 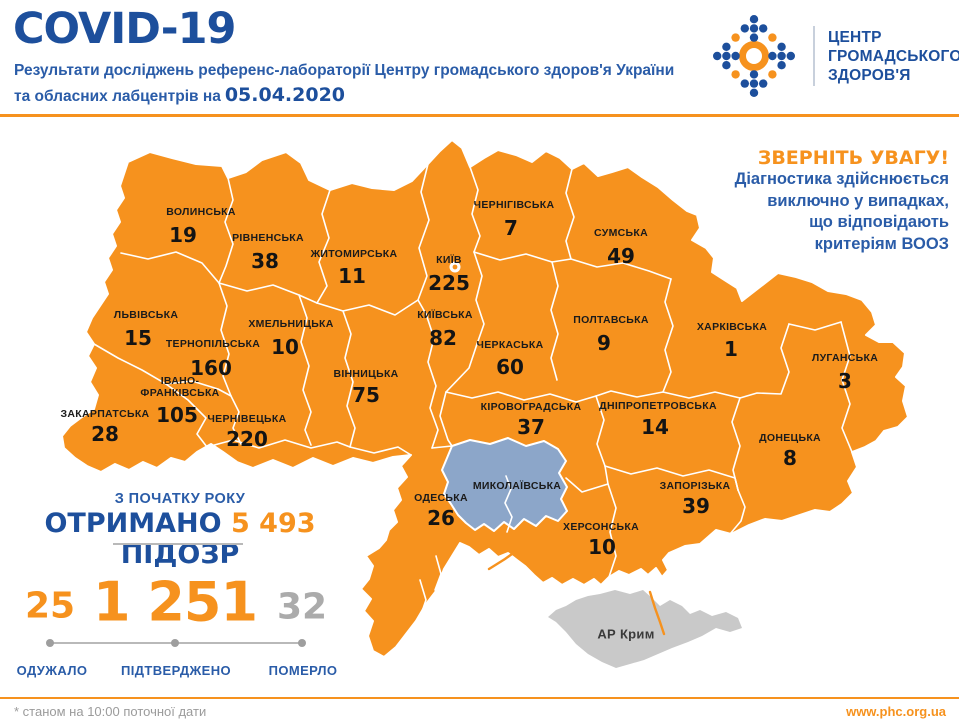 I want to click on crimea-region-shape, so click(x=645, y=629).